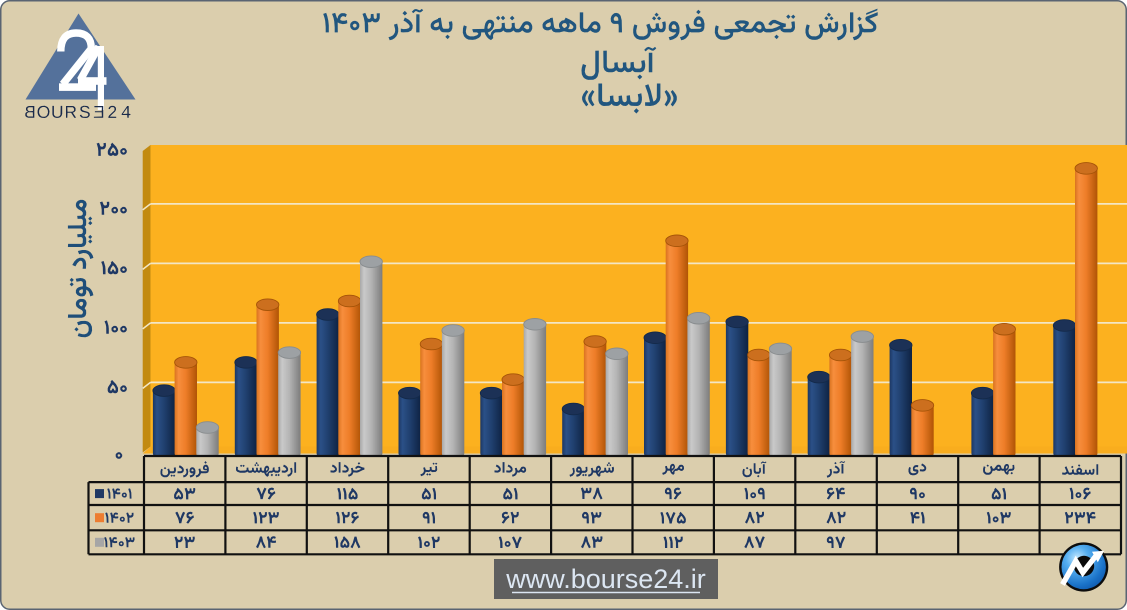  What do you see at coordinates (605, 579) in the screenshot?
I see `svg-text: www.bourse24.ir` at bounding box center [605, 579].